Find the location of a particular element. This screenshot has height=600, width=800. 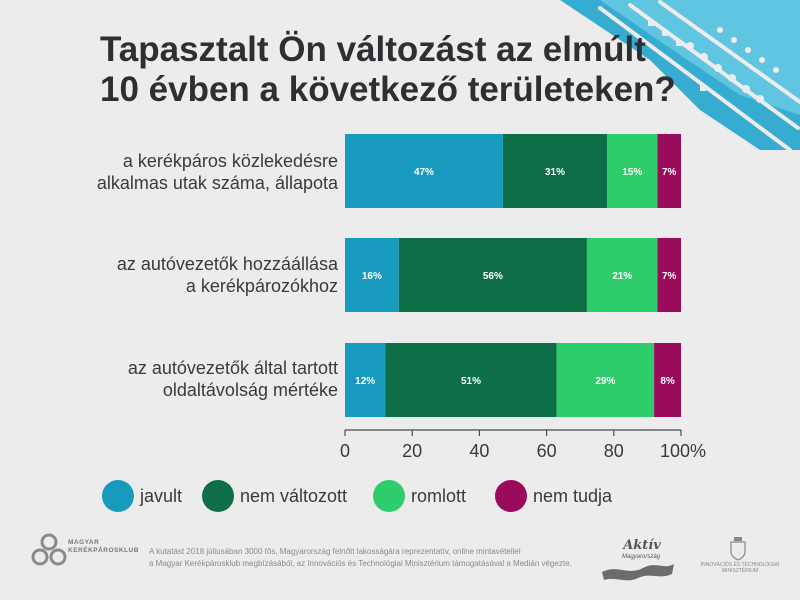

aktiv-logo-text: Aktív is located at coordinates (642, 545).